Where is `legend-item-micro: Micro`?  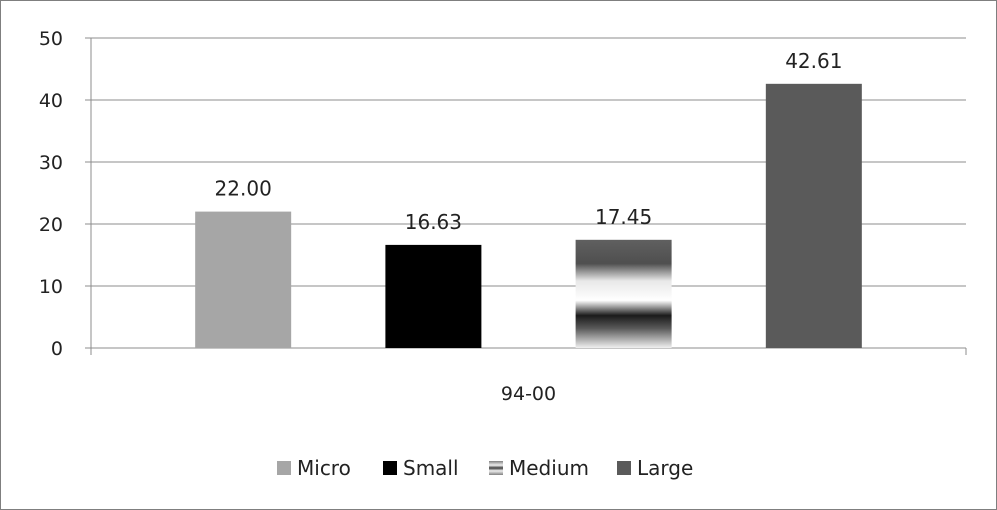 legend-item-micro: Micro is located at coordinates (314, 468).